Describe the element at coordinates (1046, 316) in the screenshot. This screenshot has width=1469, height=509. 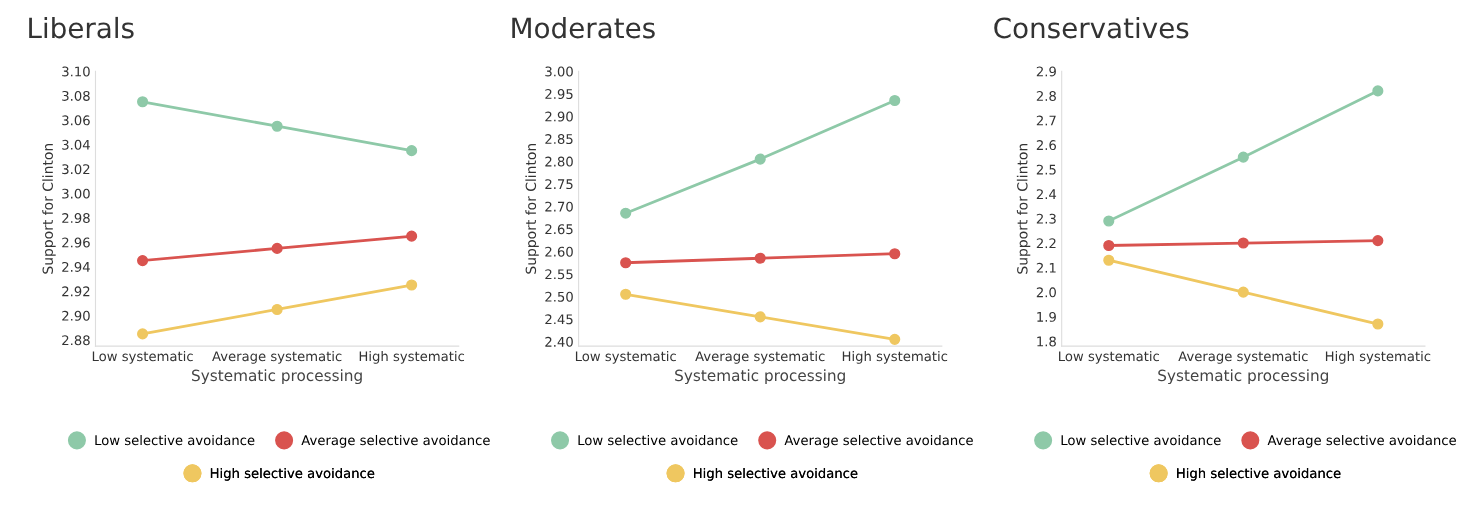
I see `y-tick-label: 1.9` at that location.